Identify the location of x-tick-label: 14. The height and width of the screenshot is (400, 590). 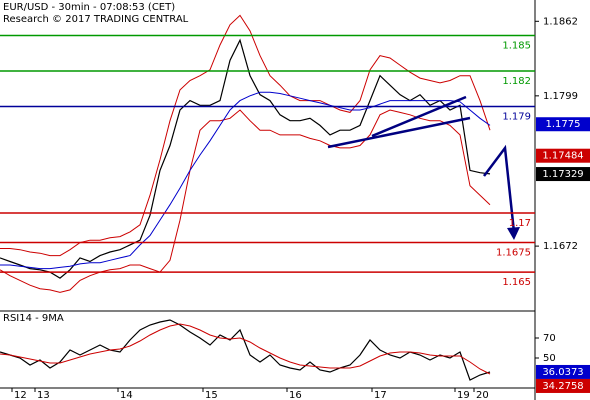
(126, 395).